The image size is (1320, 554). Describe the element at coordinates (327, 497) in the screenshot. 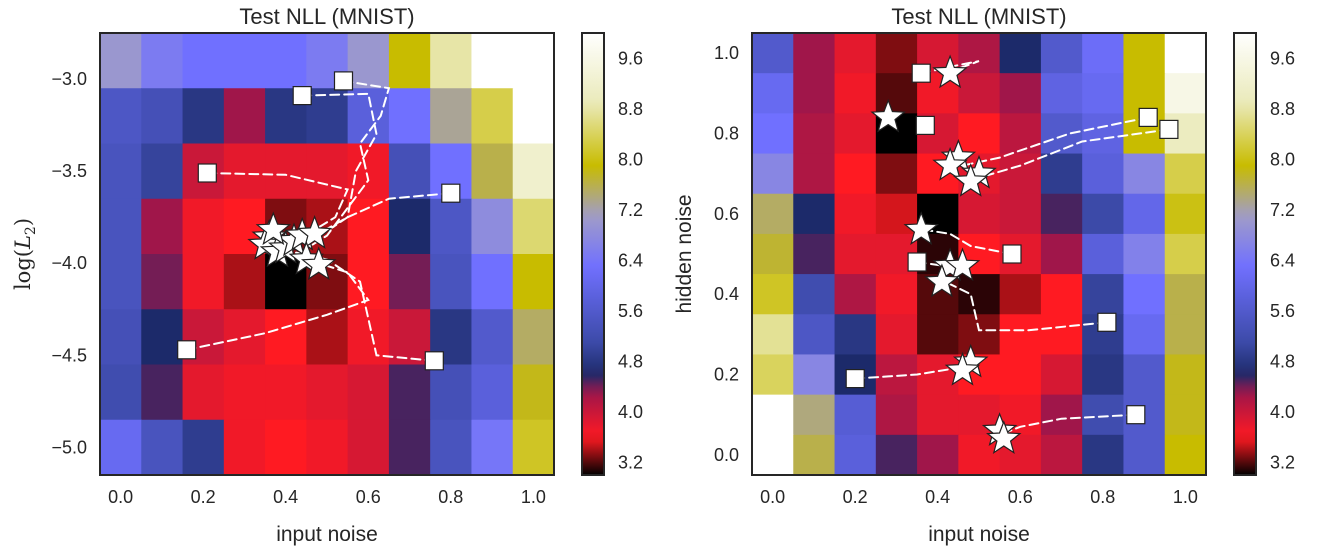

I see `left-x-ticks: 0.0 0.2 0.4 0.6 0.8 1.0` at that location.